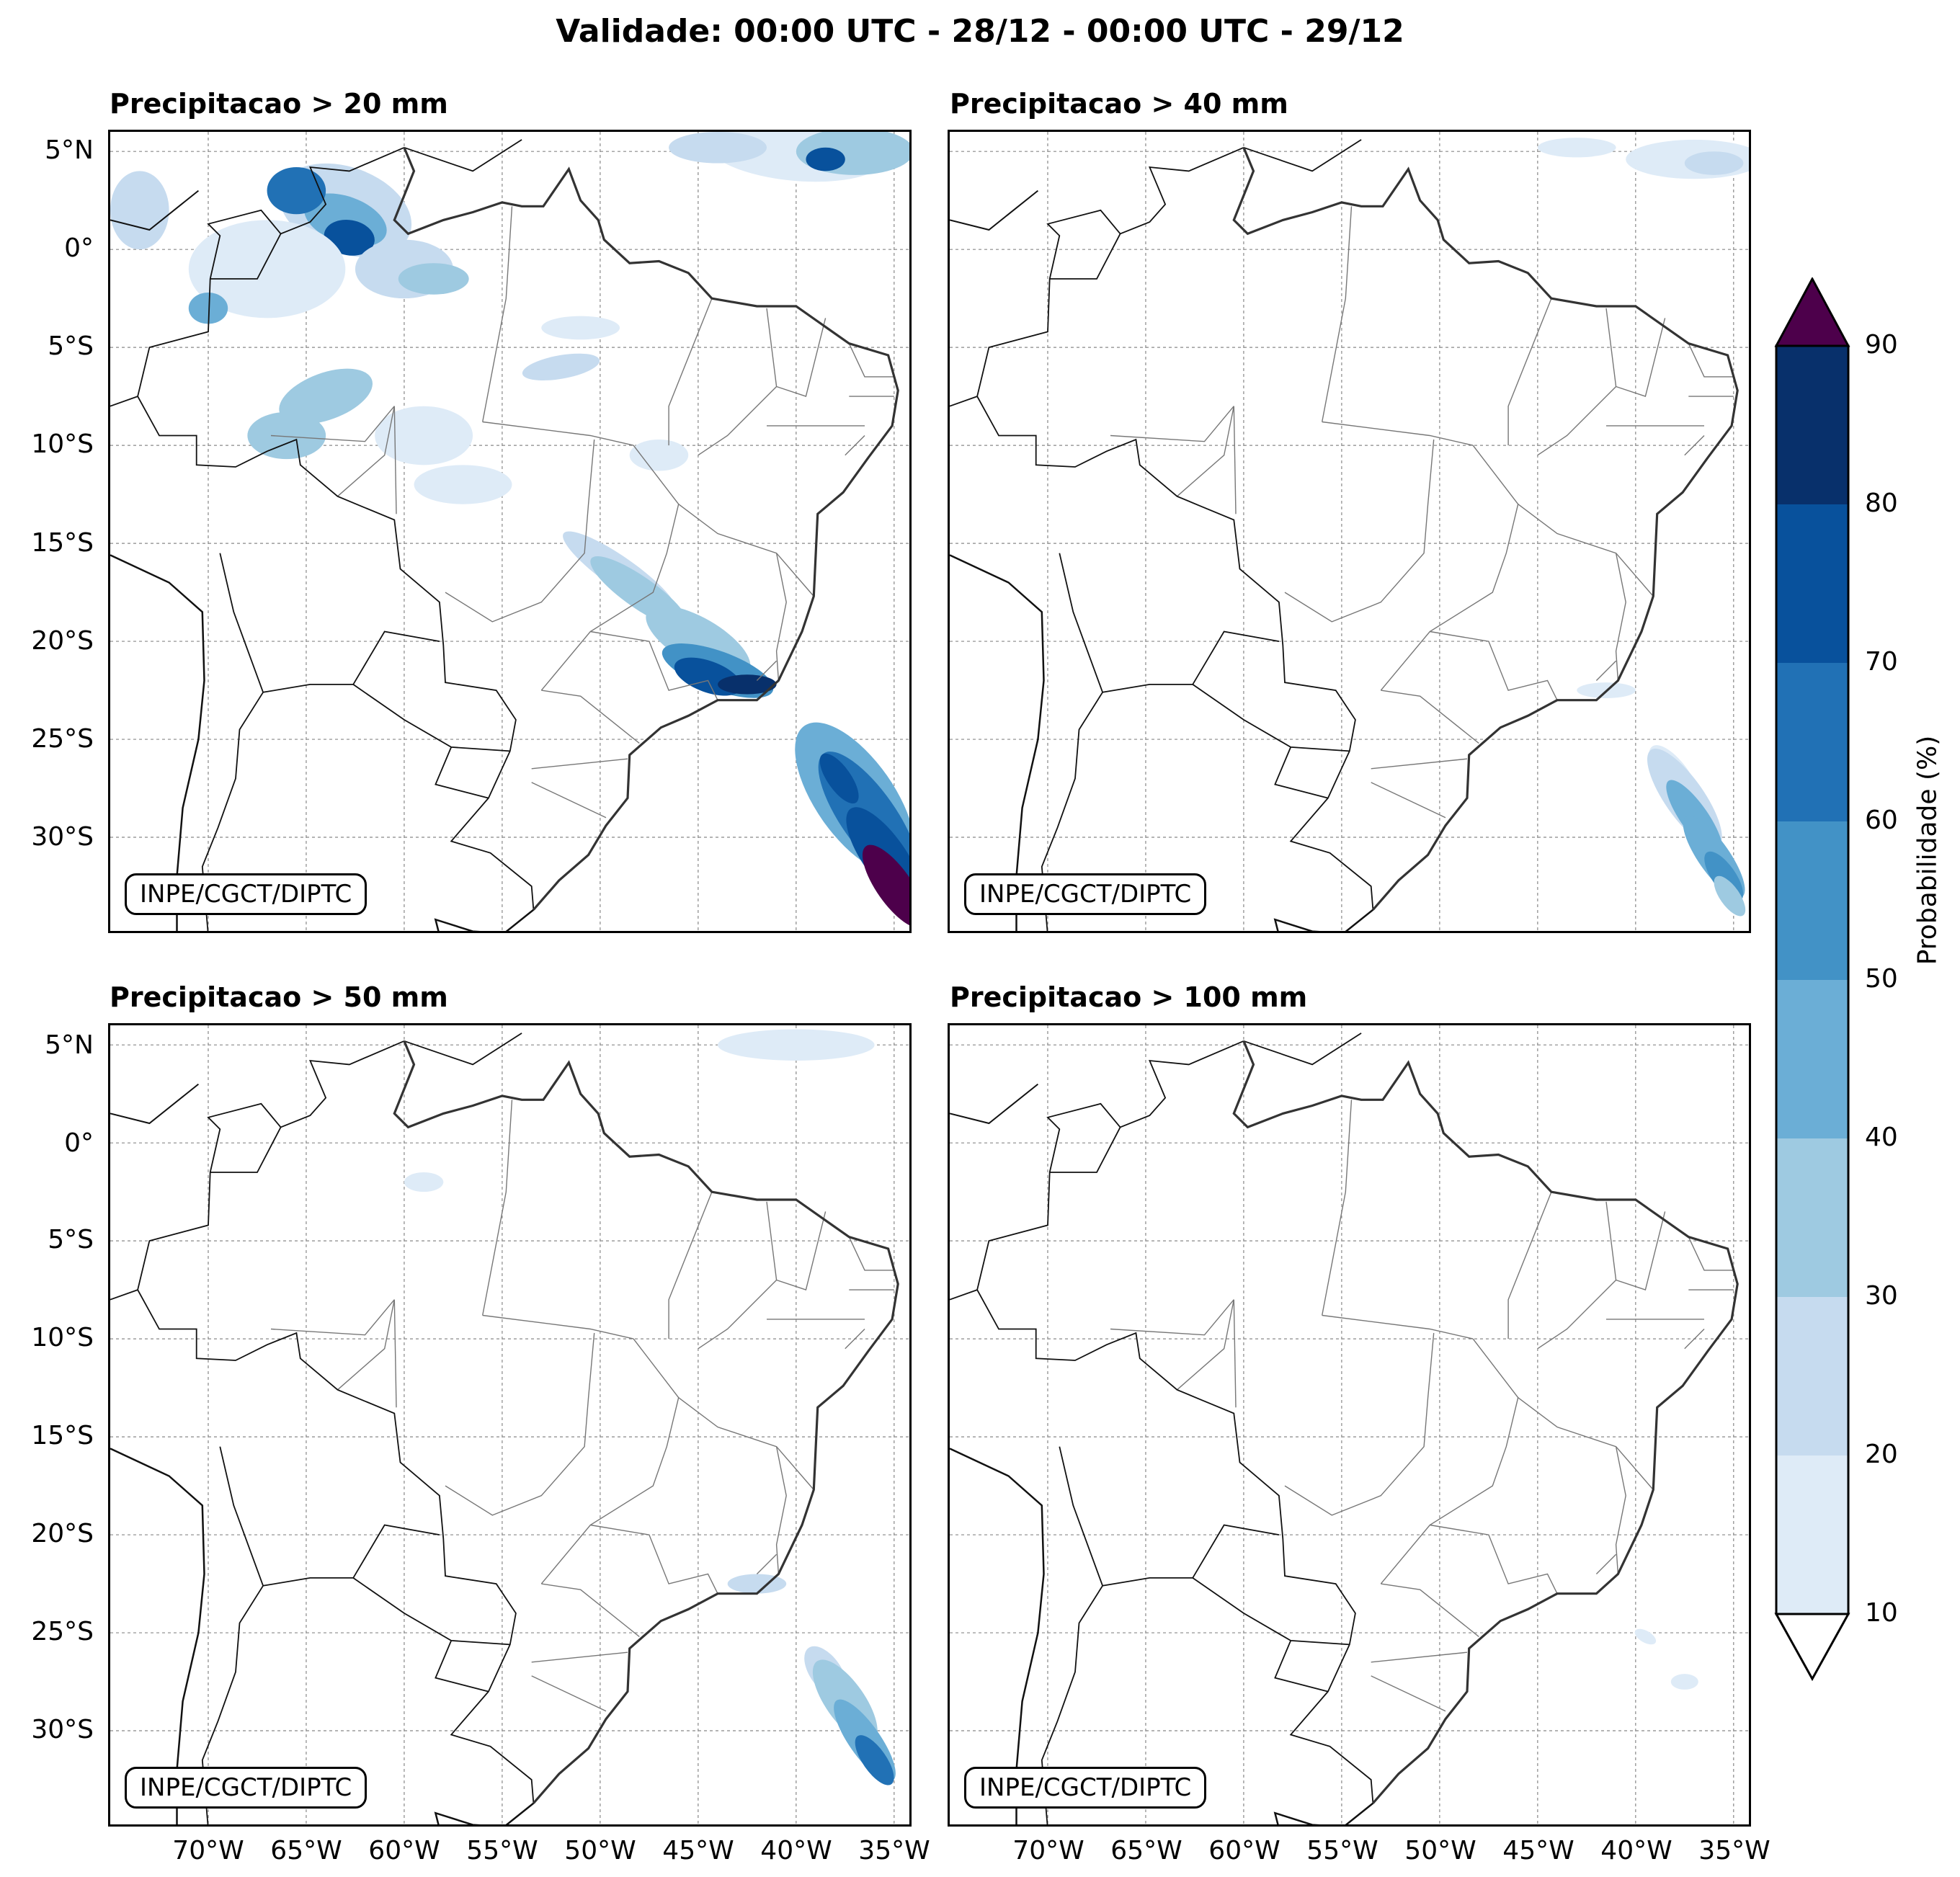 The width and height of the screenshot is (1960, 1877). I want to click on lat-tick: 15°S, so click(62, 543).